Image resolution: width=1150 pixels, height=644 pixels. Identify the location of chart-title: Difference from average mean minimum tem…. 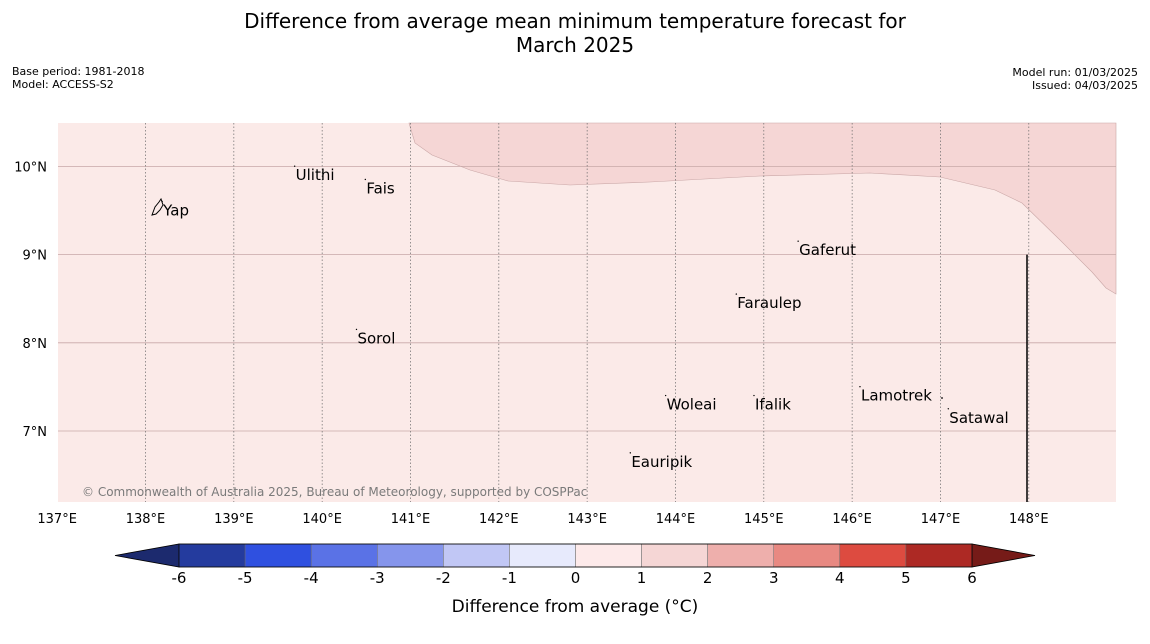
(575, 33).